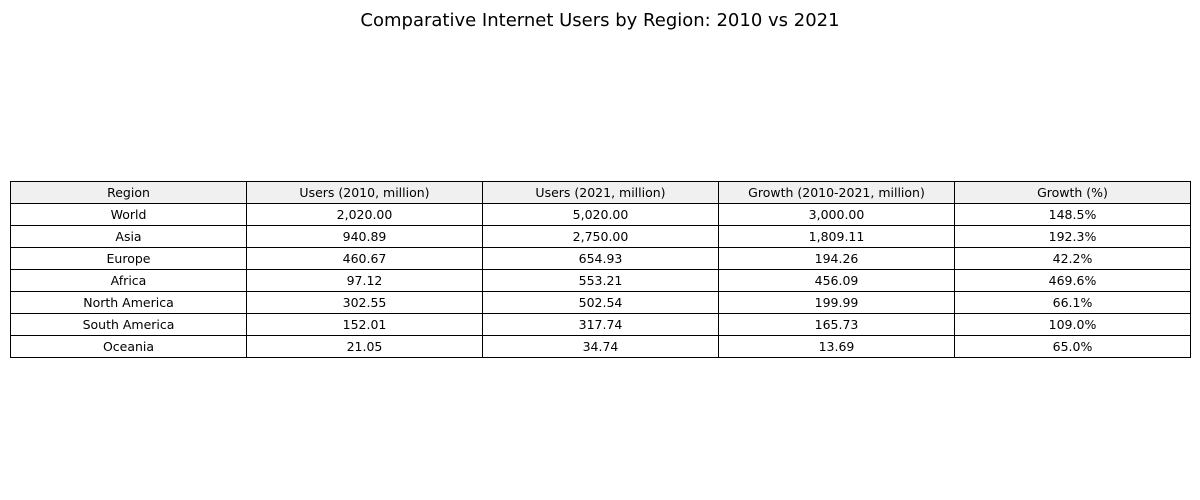 The height and width of the screenshot is (500, 1200). What do you see at coordinates (1072, 324) in the screenshot?
I see `table-cell-growth-percent: 109.0%` at bounding box center [1072, 324].